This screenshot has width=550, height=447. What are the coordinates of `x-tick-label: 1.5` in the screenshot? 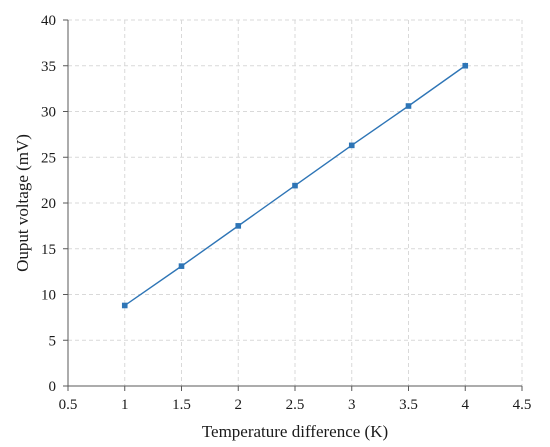 It's located at (181, 405).